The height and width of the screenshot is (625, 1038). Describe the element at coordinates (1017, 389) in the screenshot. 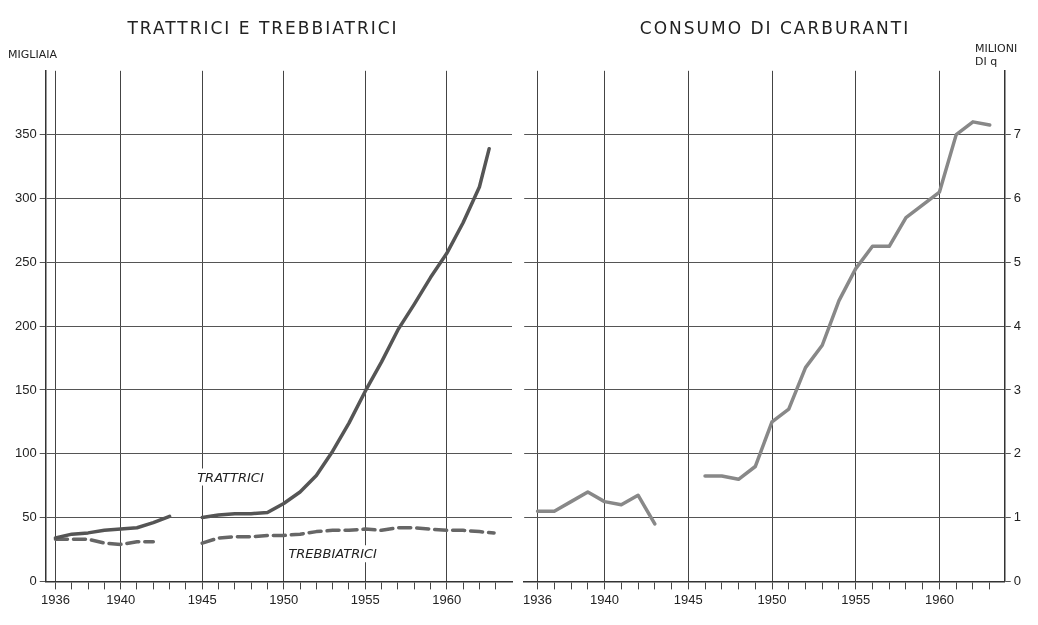

I see `y2-tick-label: 3` at that location.